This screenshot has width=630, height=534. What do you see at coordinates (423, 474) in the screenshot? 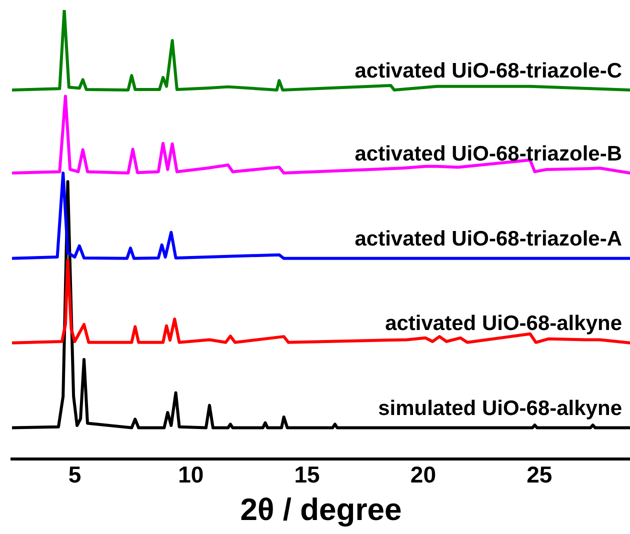
I see `x-tick-label: 20` at bounding box center [423, 474].